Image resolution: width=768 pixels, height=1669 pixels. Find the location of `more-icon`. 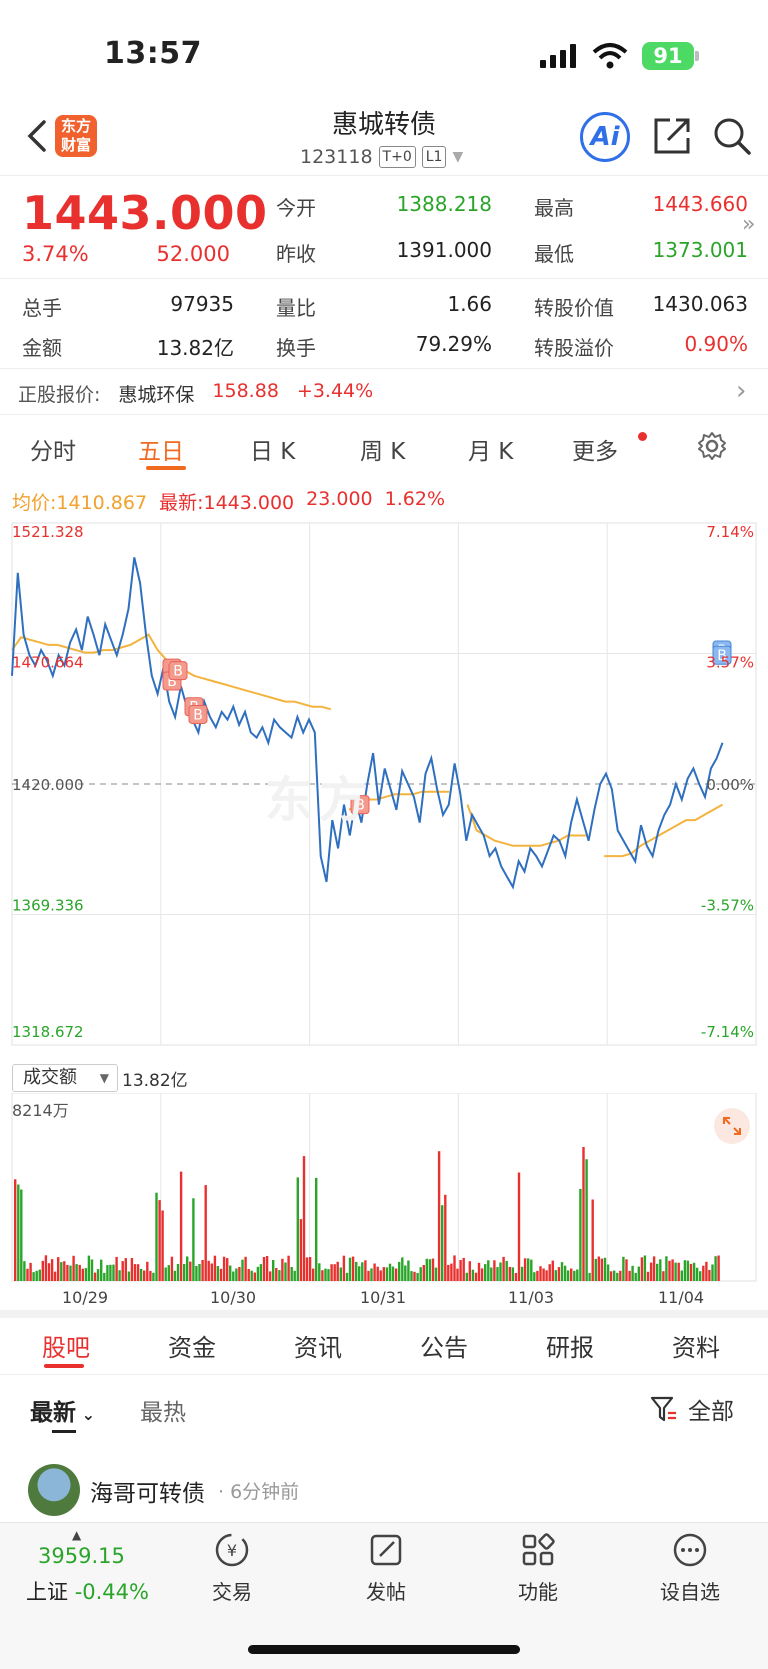

more-icon is located at coordinates (690, 1550).